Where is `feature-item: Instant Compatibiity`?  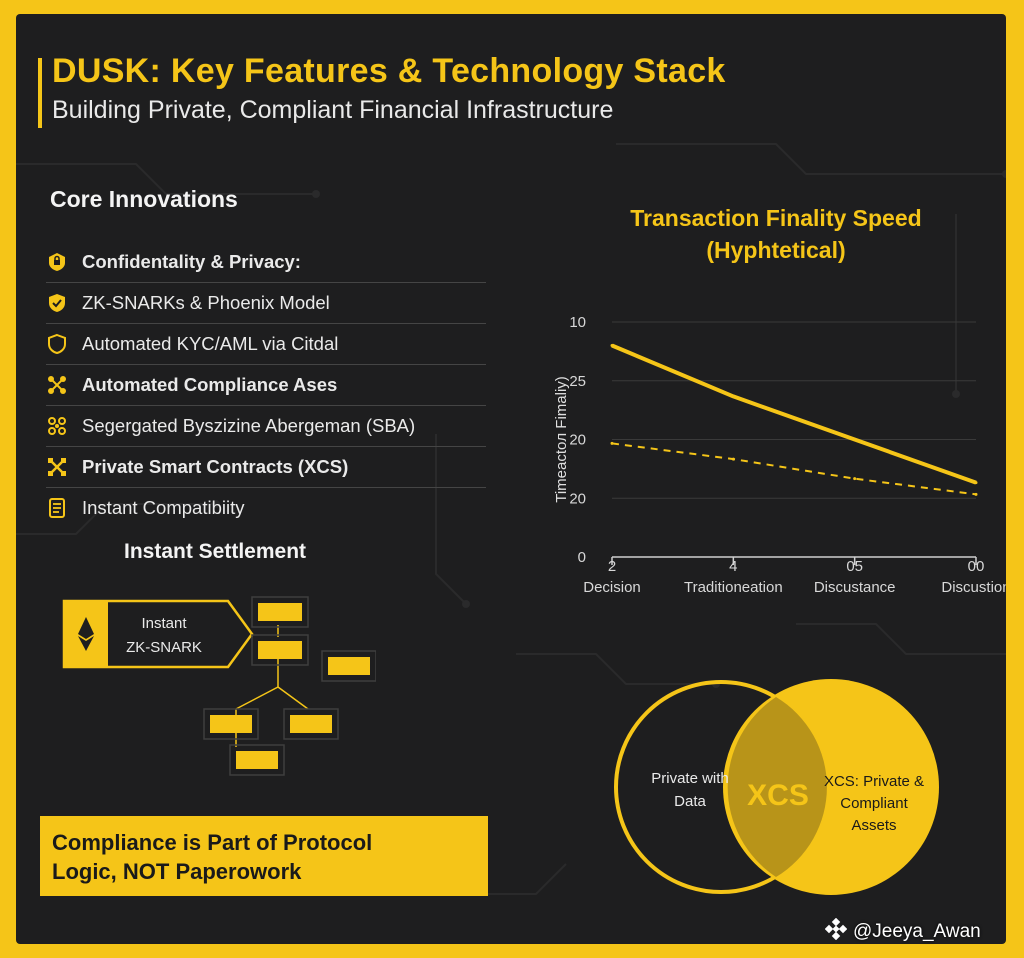
feature-item: Instant Compatibiity is located at coordinates (266, 508).